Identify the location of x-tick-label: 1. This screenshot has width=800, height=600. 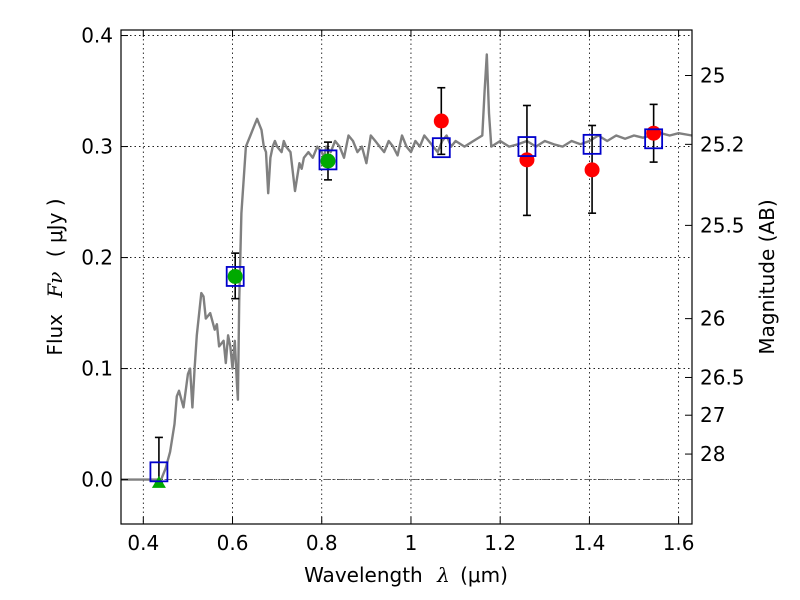
(411, 543).